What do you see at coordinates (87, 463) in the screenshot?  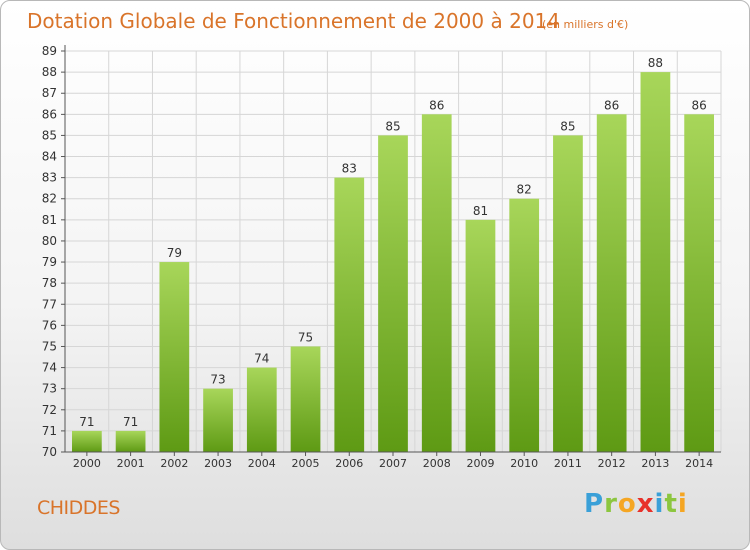 I see `x-tick-label: 2000` at bounding box center [87, 463].